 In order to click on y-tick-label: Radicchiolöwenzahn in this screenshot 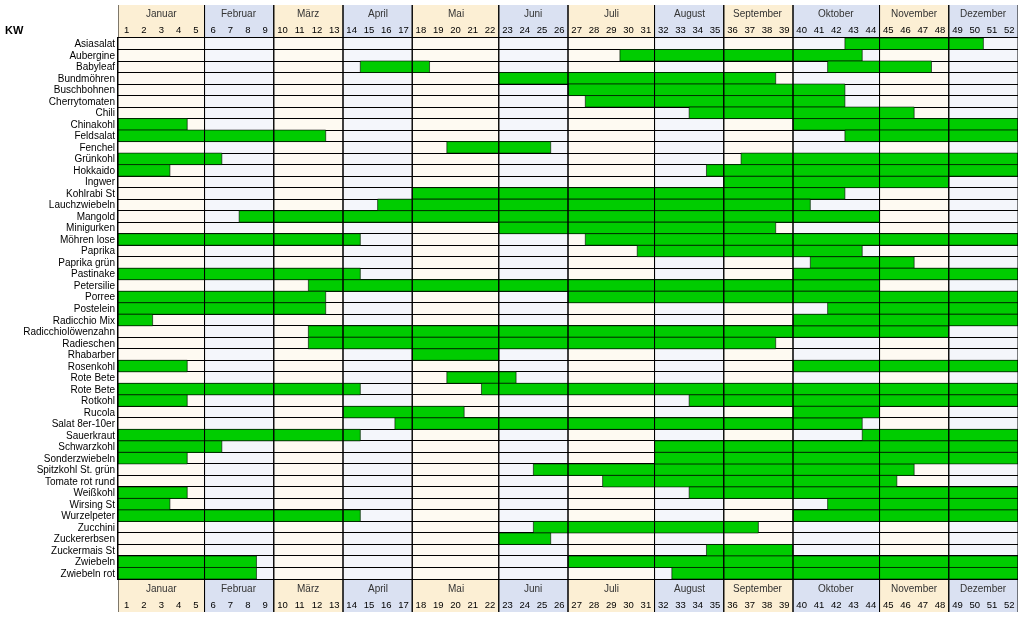, I will do `click(69, 332)`.